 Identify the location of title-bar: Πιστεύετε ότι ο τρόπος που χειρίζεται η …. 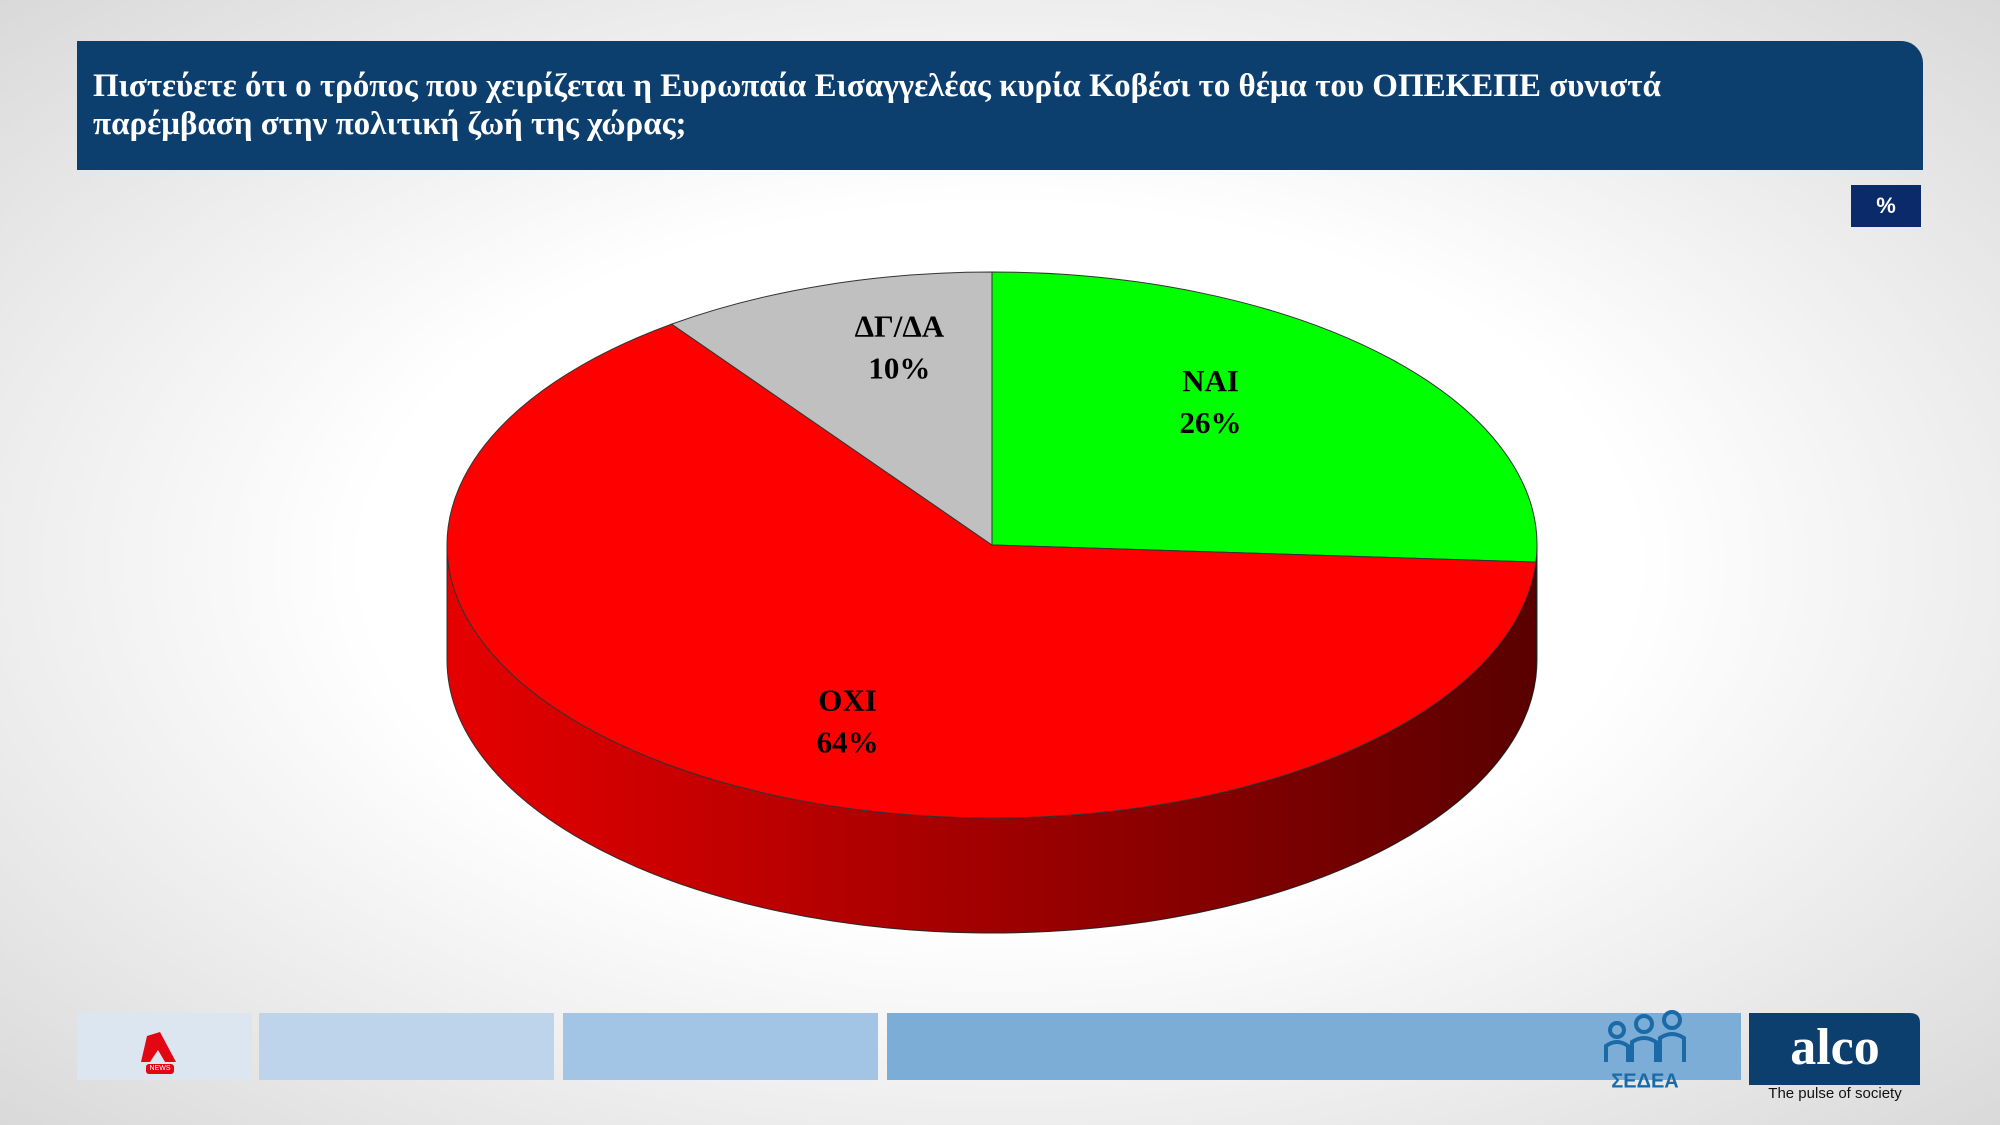
(1000, 105).